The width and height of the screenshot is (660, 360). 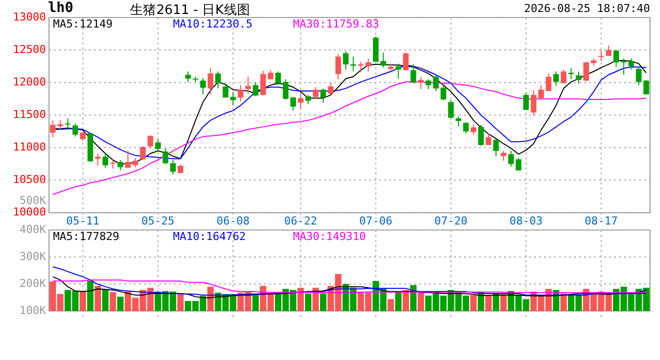 What do you see at coordinates (29, 212) in the screenshot?
I see `y-tick-label: 10000` at bounding box center [29, 212].